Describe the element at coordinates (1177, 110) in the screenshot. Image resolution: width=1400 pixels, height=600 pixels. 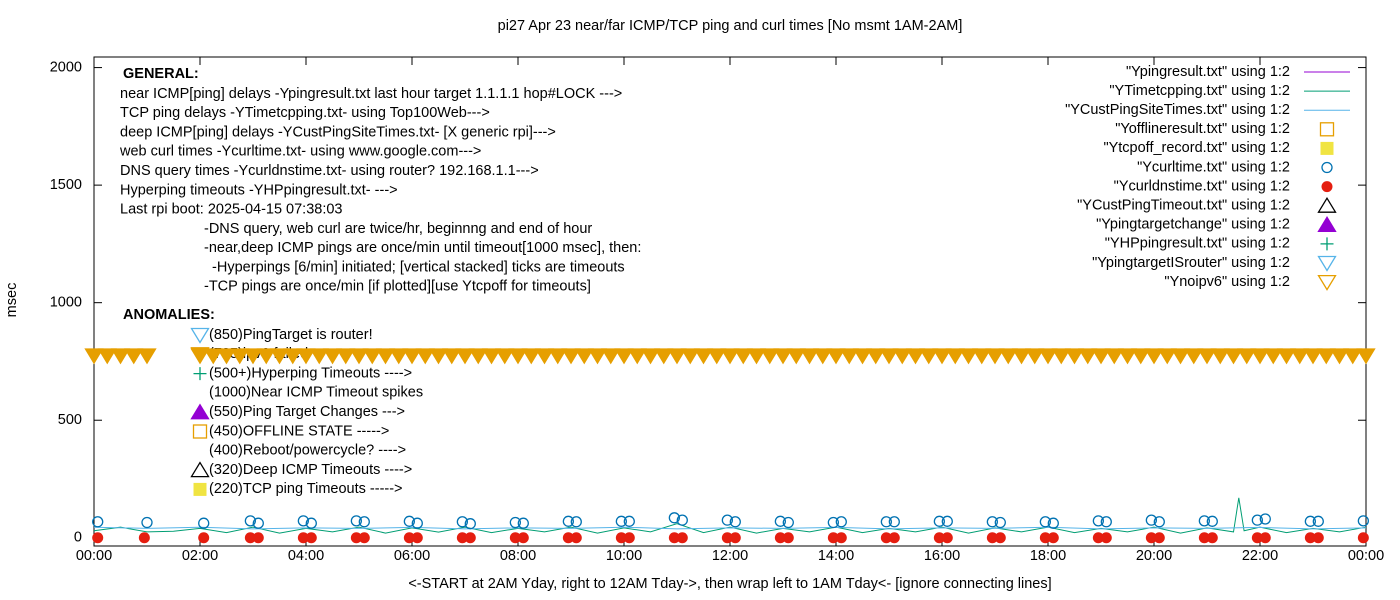
I see `legend-label: "YCustPingSiteTimes.txt" using 1:2` at that location.